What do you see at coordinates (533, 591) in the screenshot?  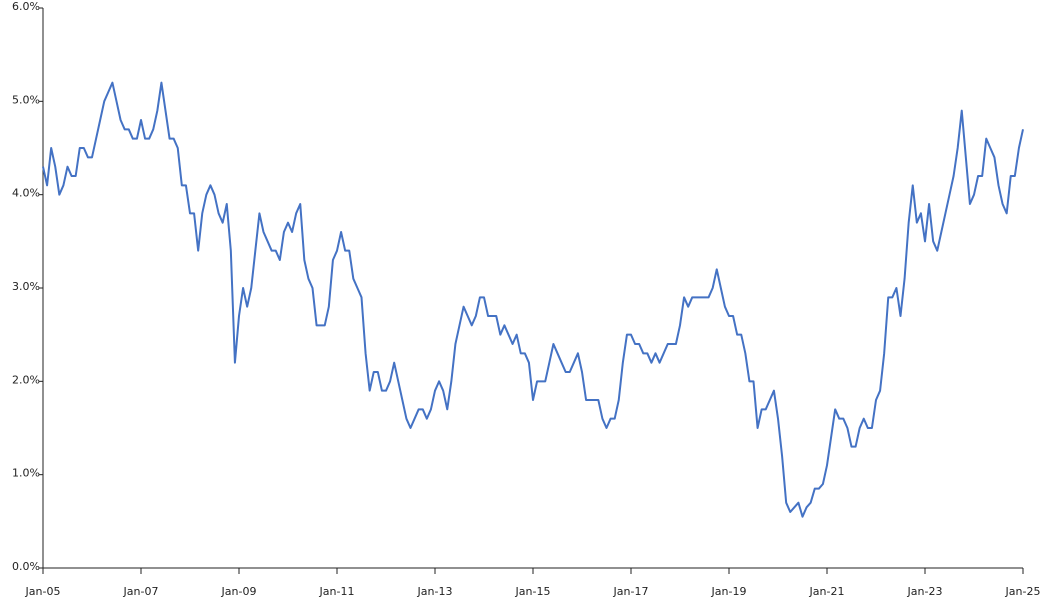 I see `x-tick-label: Jan-15` at bounding box center [533, 591].